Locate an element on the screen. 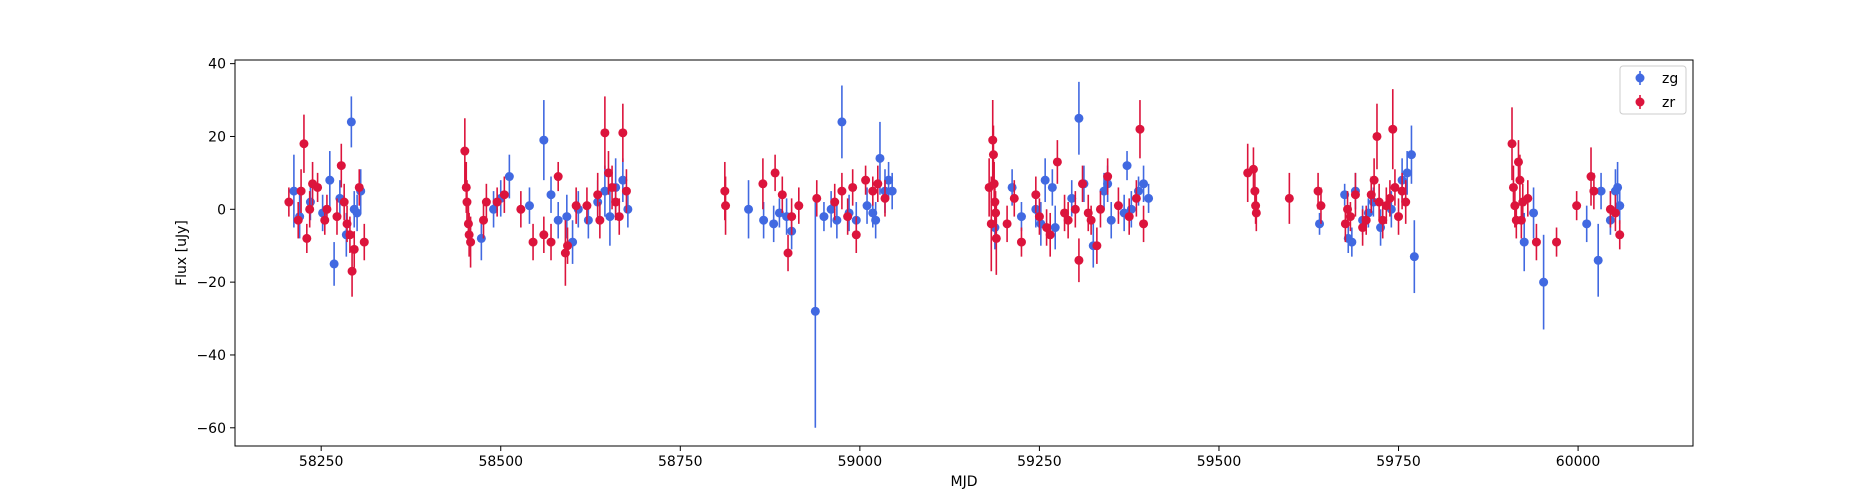 This screenshot has width=1875, height=504. x-tick-label: 58250 is located at coordinates (321, 462).